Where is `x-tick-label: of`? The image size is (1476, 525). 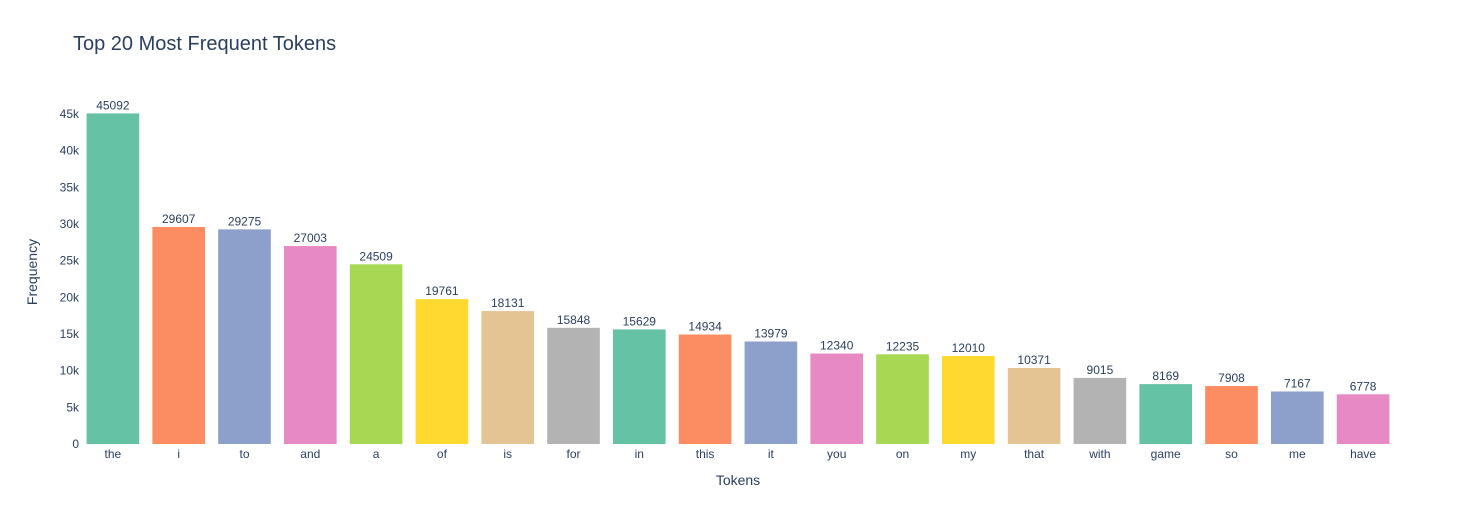
x-tick-label: of is located at coordinates (442, 454).